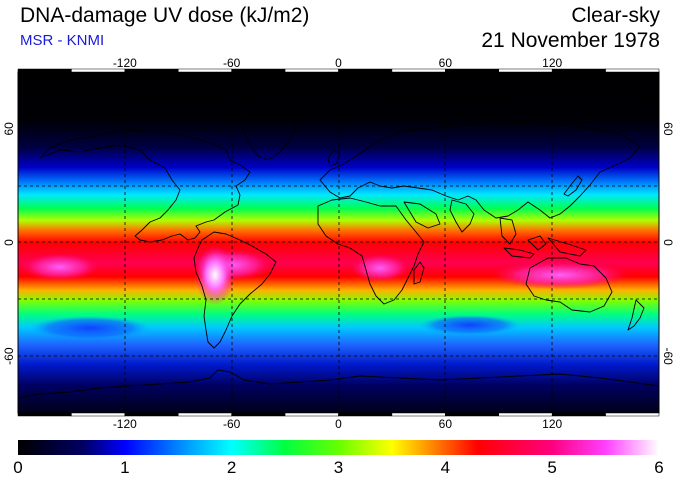  What do you see at coordinates (268, 136) in the screenshot?
I see `coastline-greenland` at bounding box center [268, 136].